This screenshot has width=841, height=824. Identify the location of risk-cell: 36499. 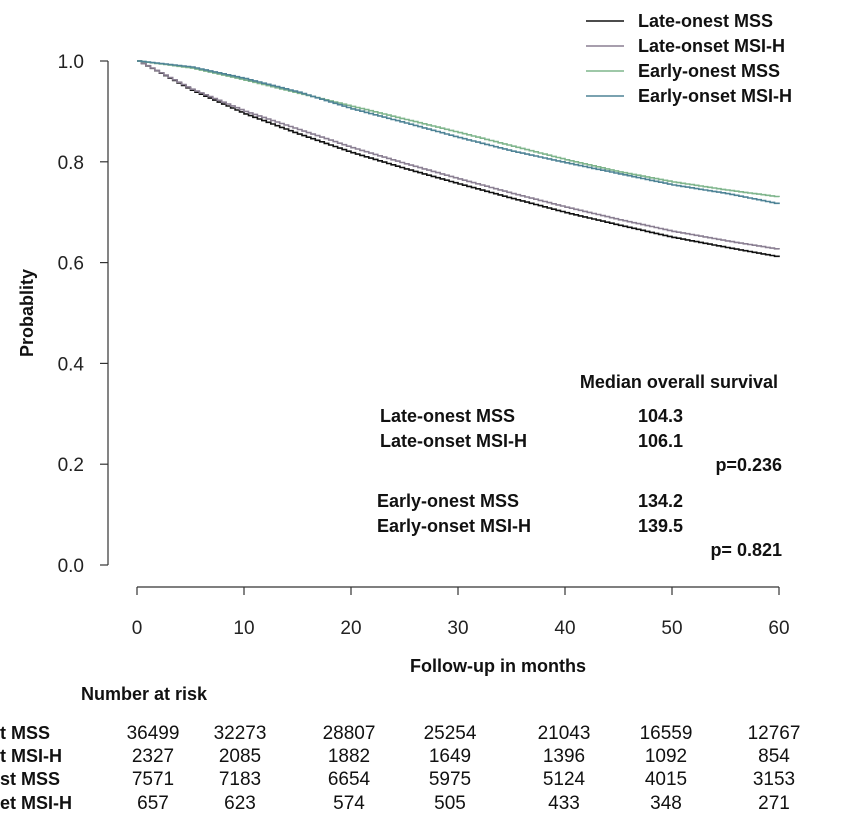
(153, 733).